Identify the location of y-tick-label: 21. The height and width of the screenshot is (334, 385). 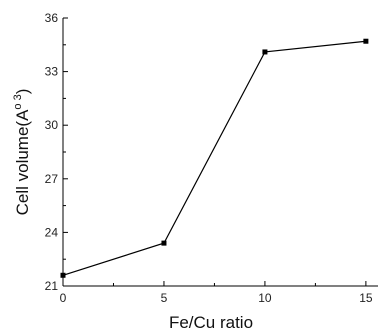
(52, 286).